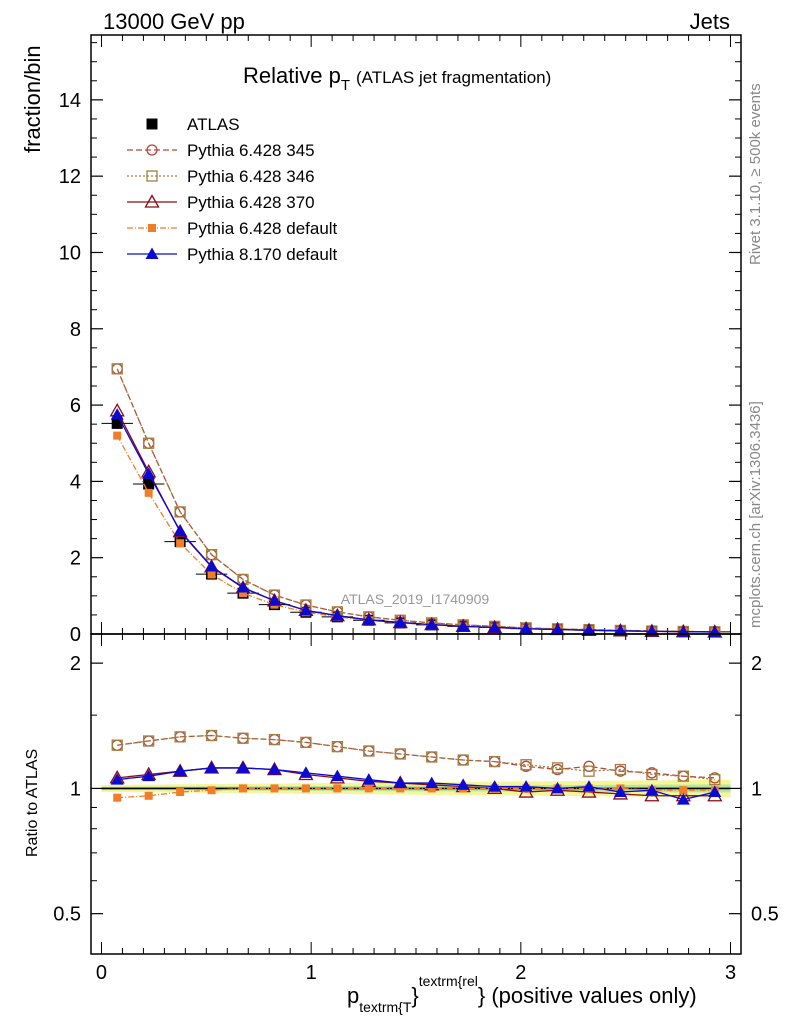 The width and height of the screenshot is (786, 1029). What do you see at coordinates (75, 664) in the screenshot?
I see `ratio-ytick-label: 2` at bounding box center [75, 664].